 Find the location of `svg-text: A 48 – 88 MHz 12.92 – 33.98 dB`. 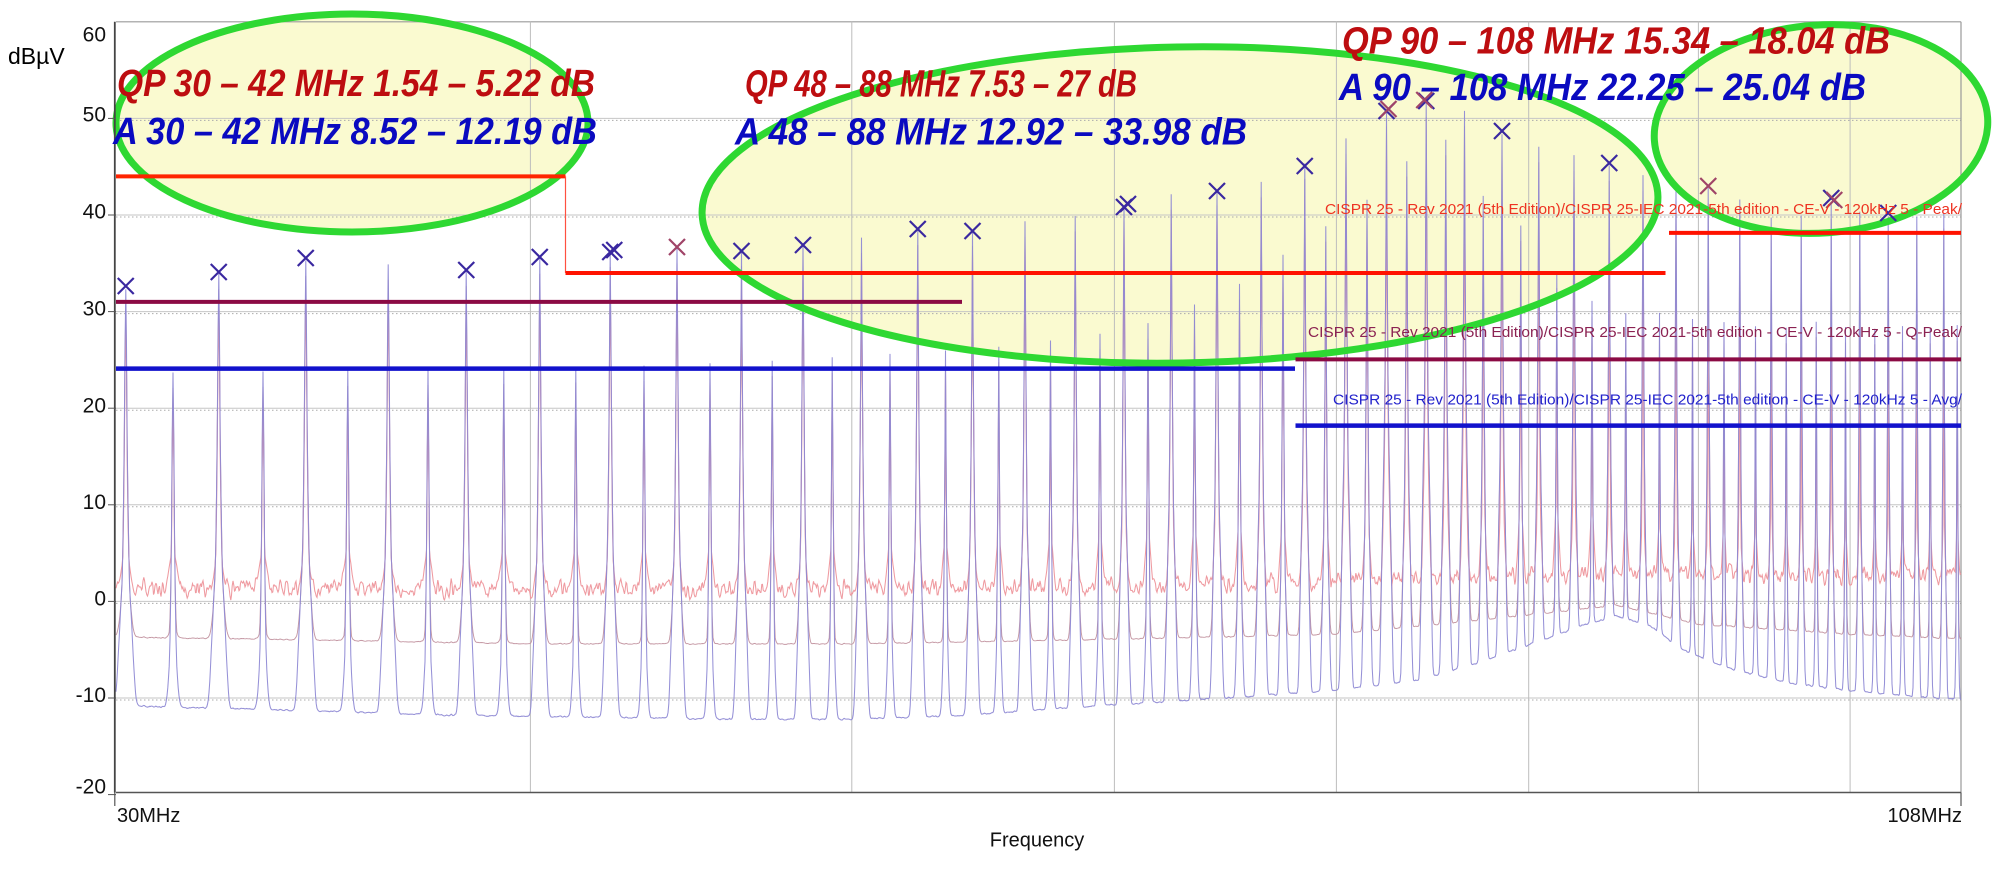

svg-text: A 48 – 88 MHz 12.92 – 33.98 dB is located at coordinates (990, 133).